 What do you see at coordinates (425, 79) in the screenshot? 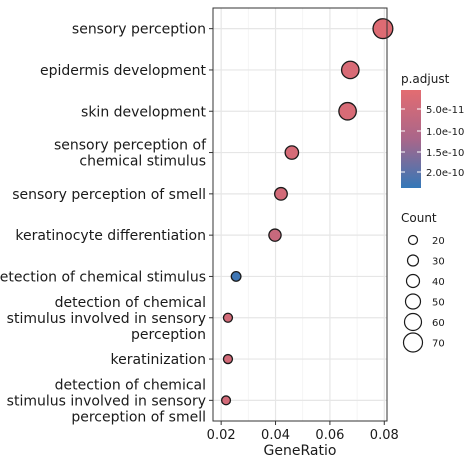
I see `color-legend-title: p.adjust` at bounding box center [425, 79].